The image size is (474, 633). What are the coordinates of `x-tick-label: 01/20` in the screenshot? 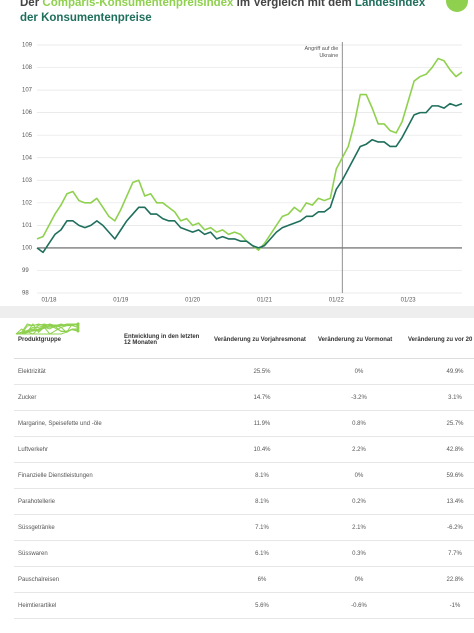 It's located at (193, 301).